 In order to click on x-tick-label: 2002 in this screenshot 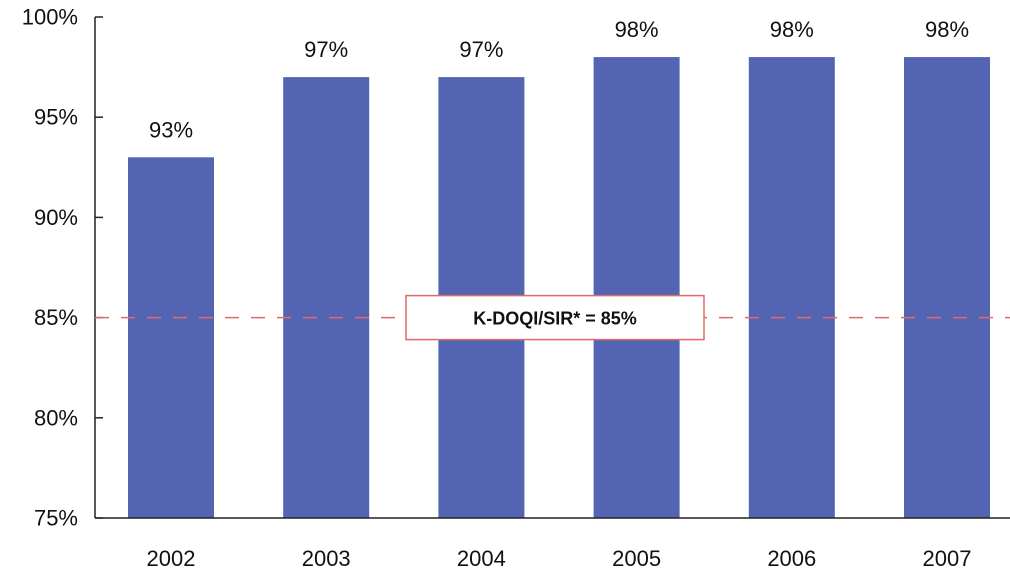, I will do `click(171, 558)`.